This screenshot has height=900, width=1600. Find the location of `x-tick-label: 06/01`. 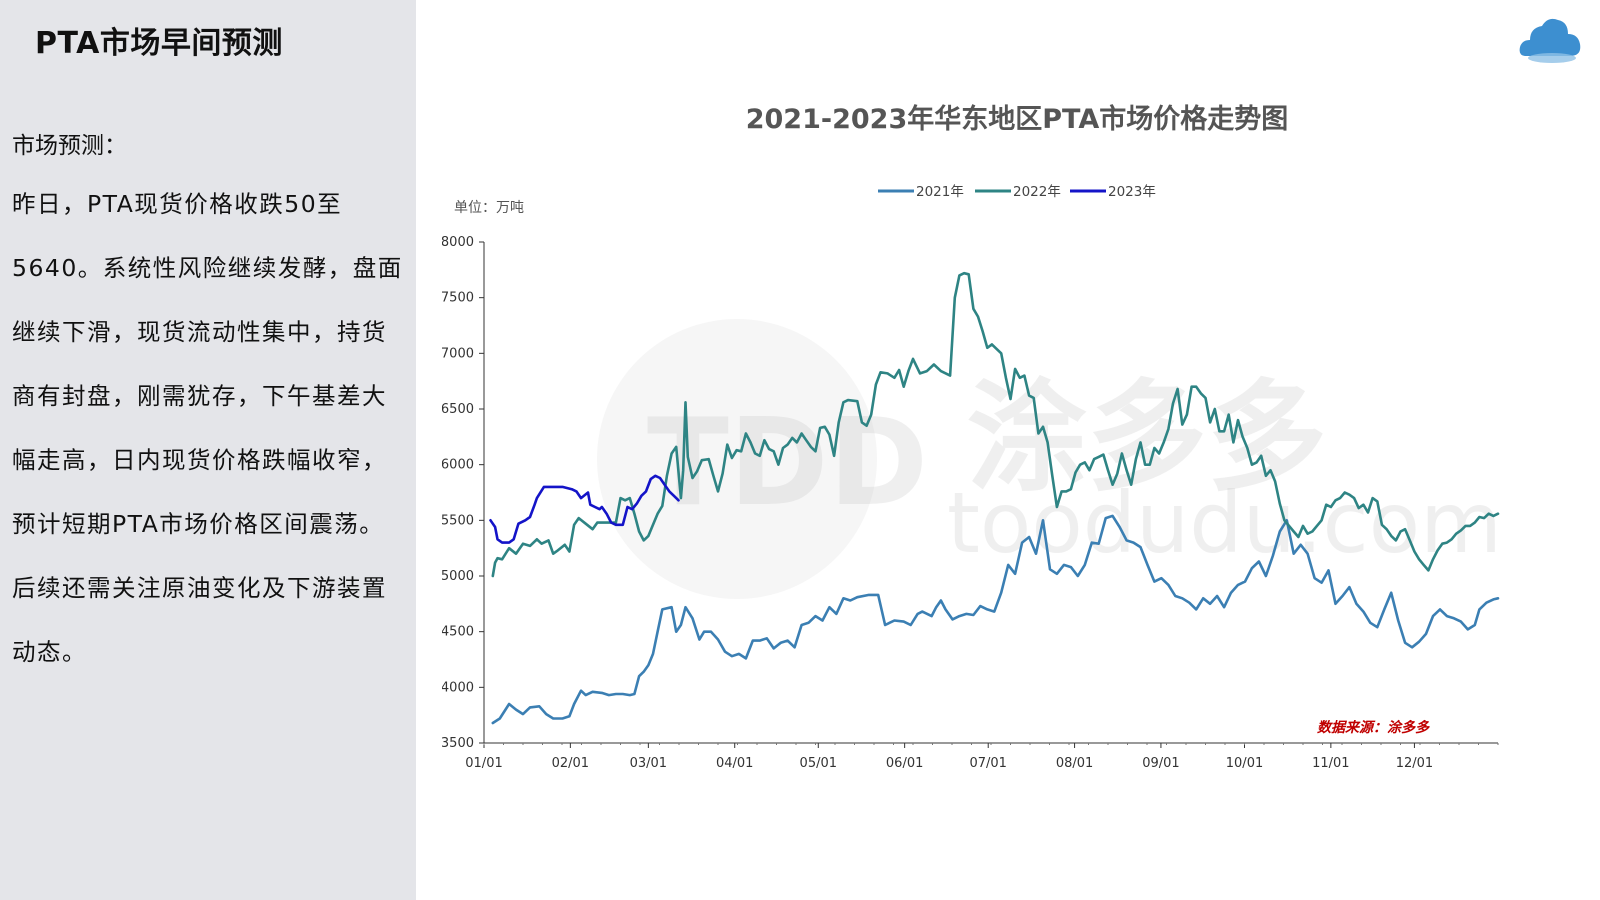

x-tick-label: 06/01 is located at coordinates (904, 763).